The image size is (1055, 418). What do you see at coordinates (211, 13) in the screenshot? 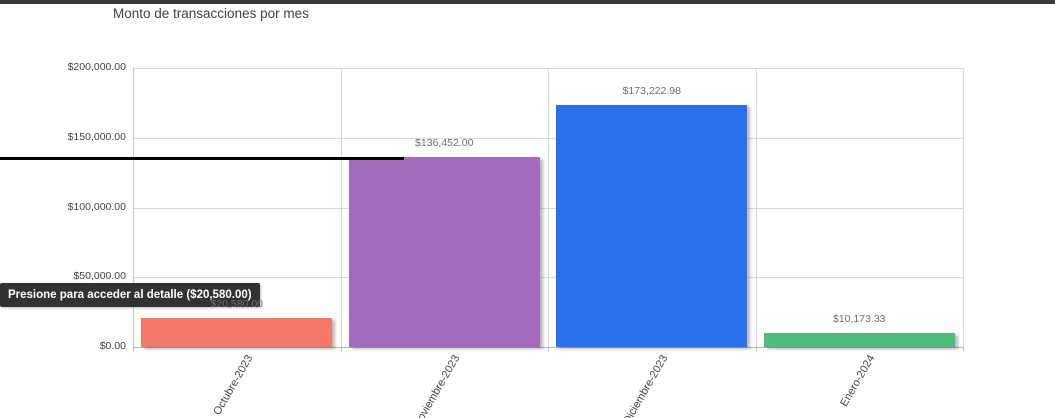
I see `chart-title: Monto de transacciones por mes` at bounding box center [211, 13].